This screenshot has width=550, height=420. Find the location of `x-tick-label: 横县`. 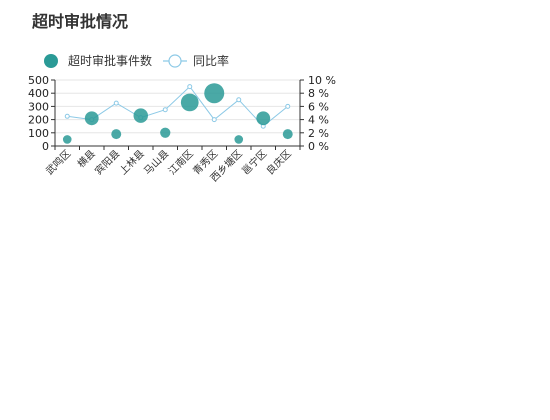

x-tick-label: 横县 is located at coordinates (86, 158).